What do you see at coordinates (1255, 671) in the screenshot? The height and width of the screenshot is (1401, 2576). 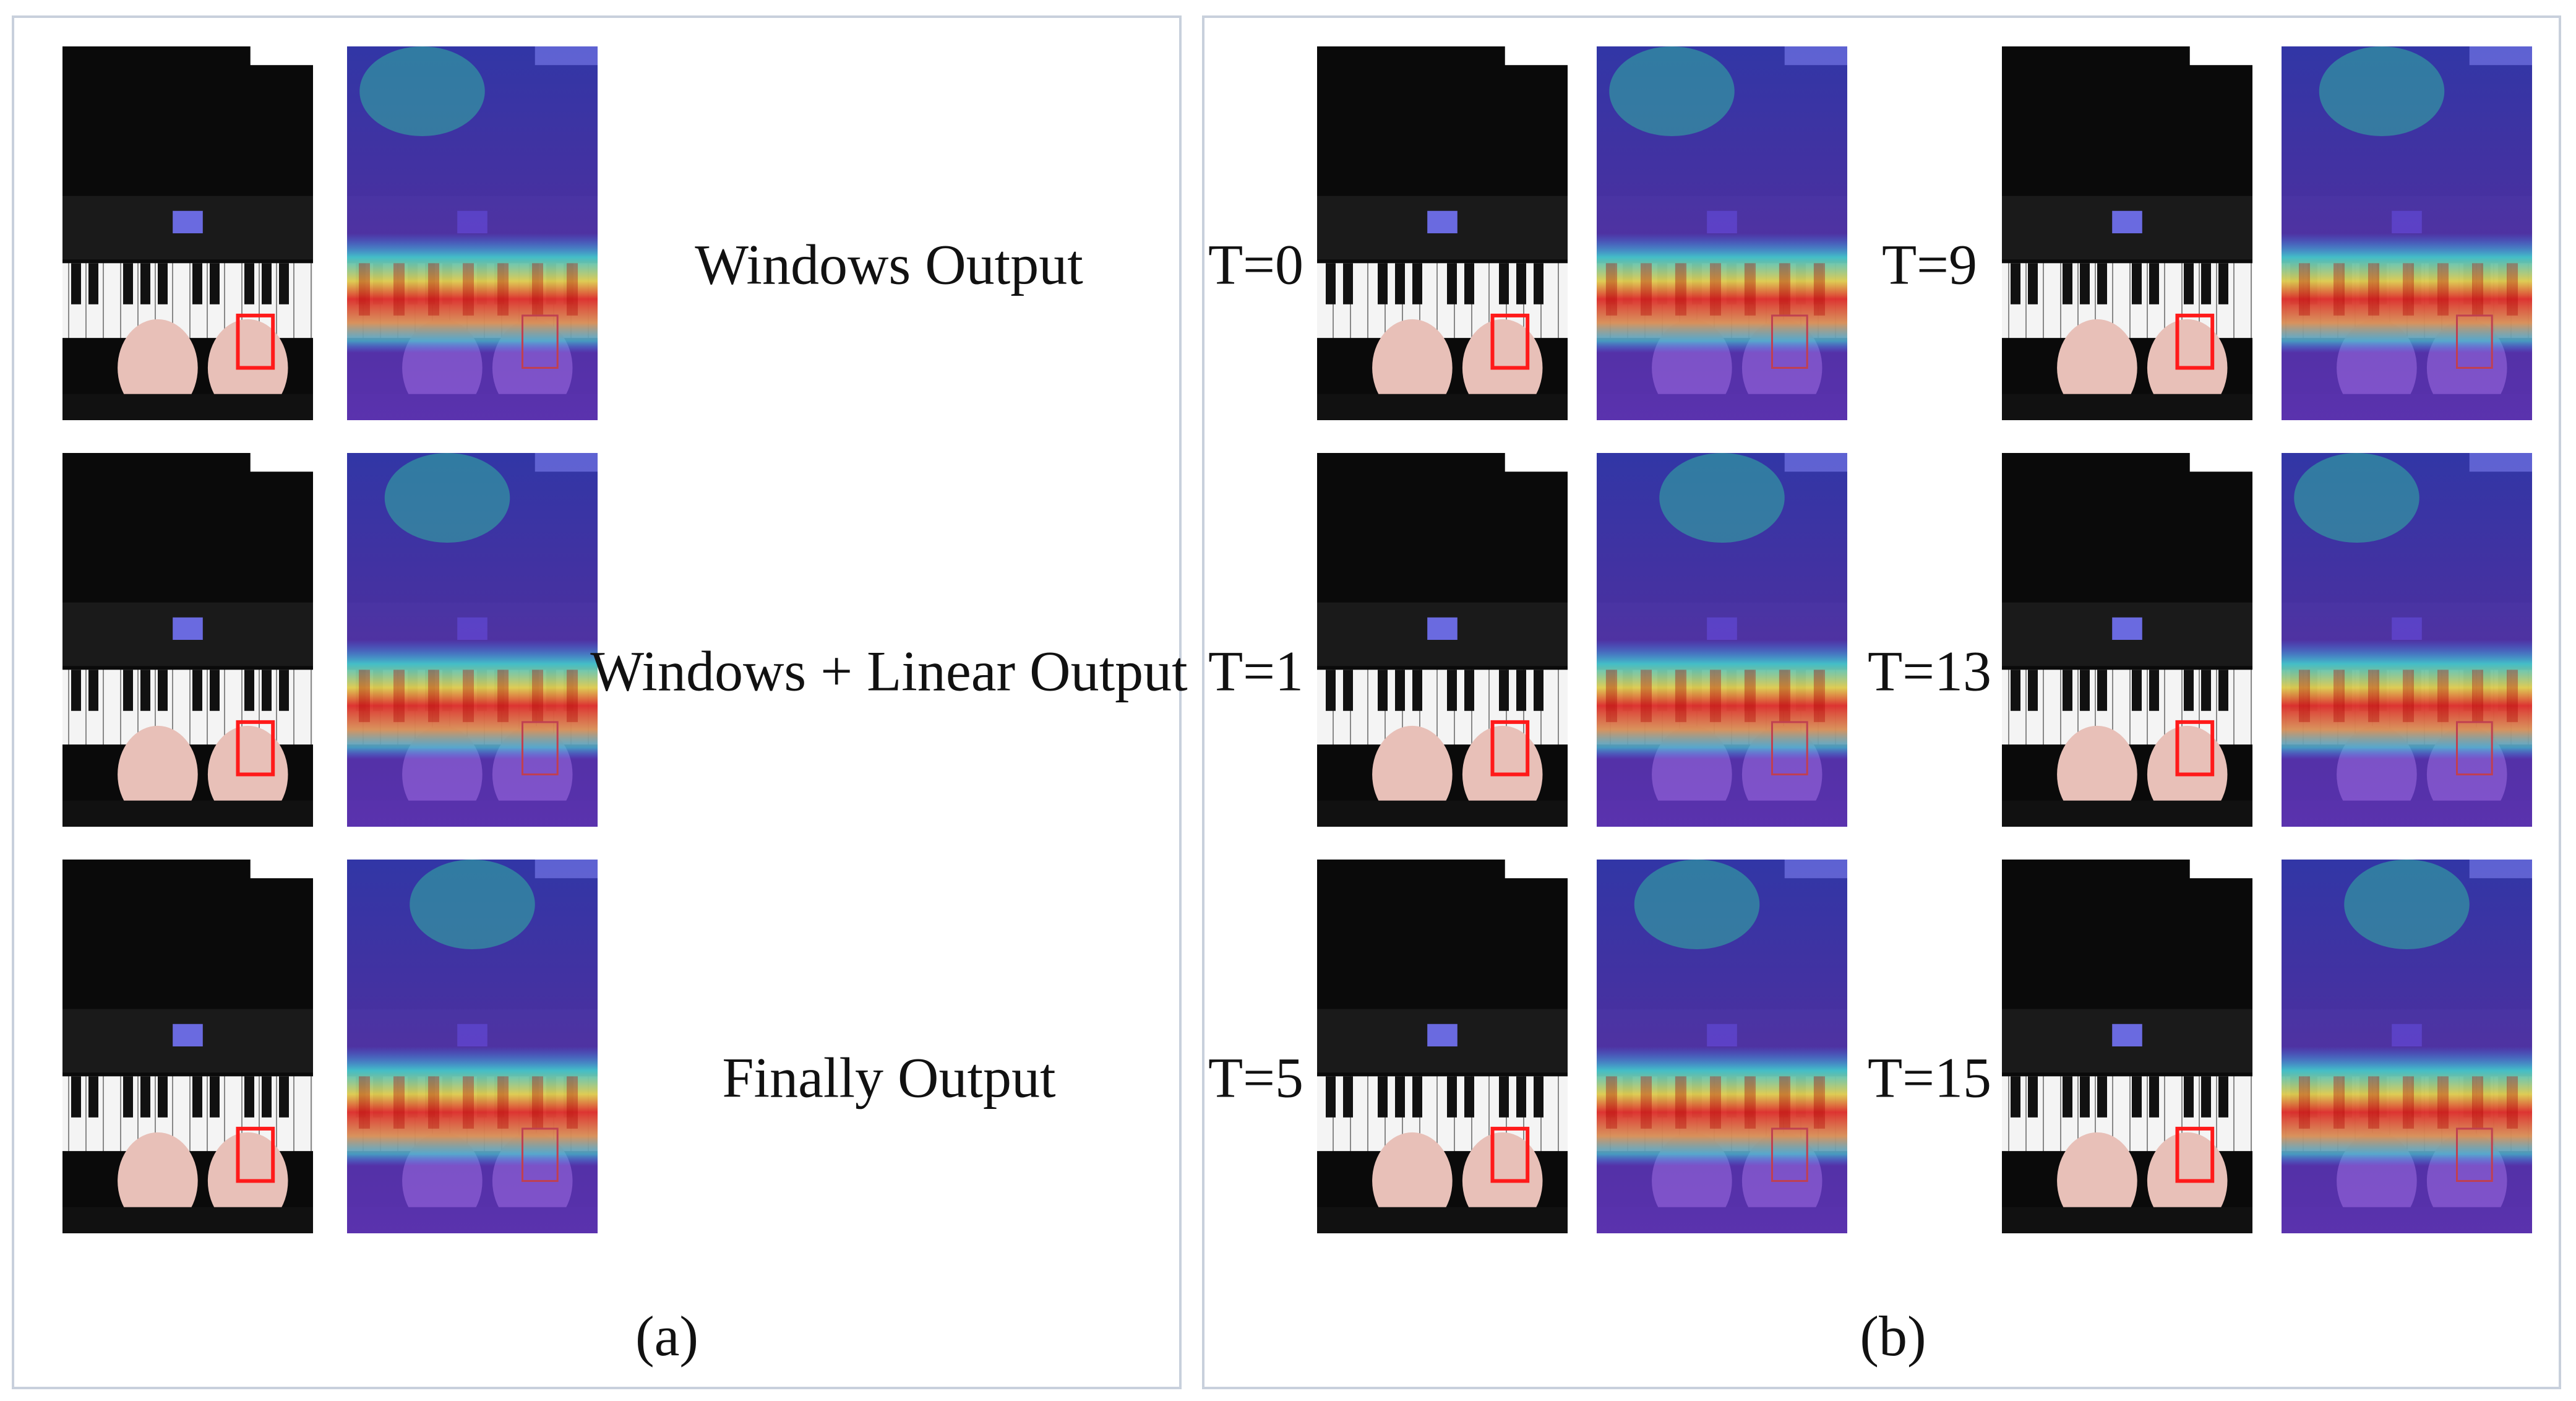 I see `time-label: T=1` at bounding box center [1255, 671].